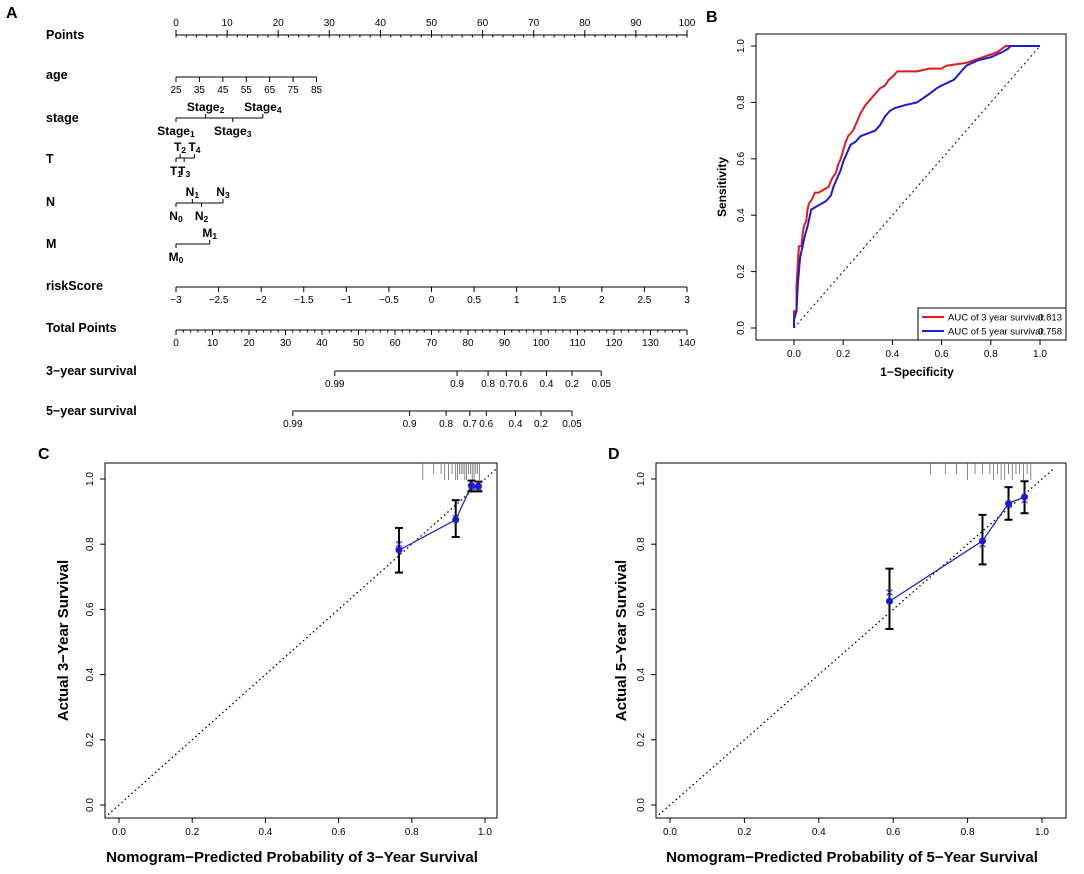 The image size is (1084, 874). Describe the element at coordinates (279, 23) in the screenshot. I see `tick-label: 20` at that location.